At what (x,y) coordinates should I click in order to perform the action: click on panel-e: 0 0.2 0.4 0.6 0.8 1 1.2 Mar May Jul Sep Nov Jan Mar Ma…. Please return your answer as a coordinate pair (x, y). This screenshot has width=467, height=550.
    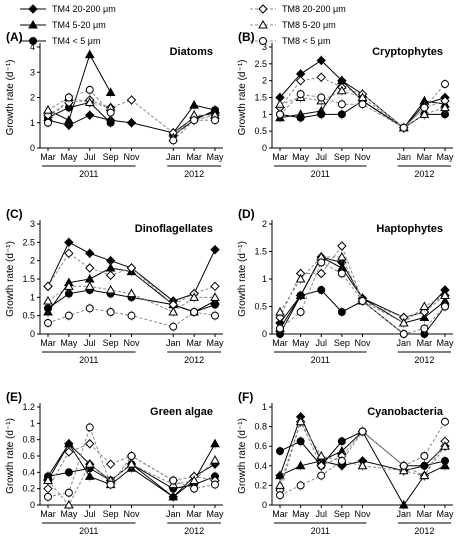
    Looking at the image, I should click on (114, 463).